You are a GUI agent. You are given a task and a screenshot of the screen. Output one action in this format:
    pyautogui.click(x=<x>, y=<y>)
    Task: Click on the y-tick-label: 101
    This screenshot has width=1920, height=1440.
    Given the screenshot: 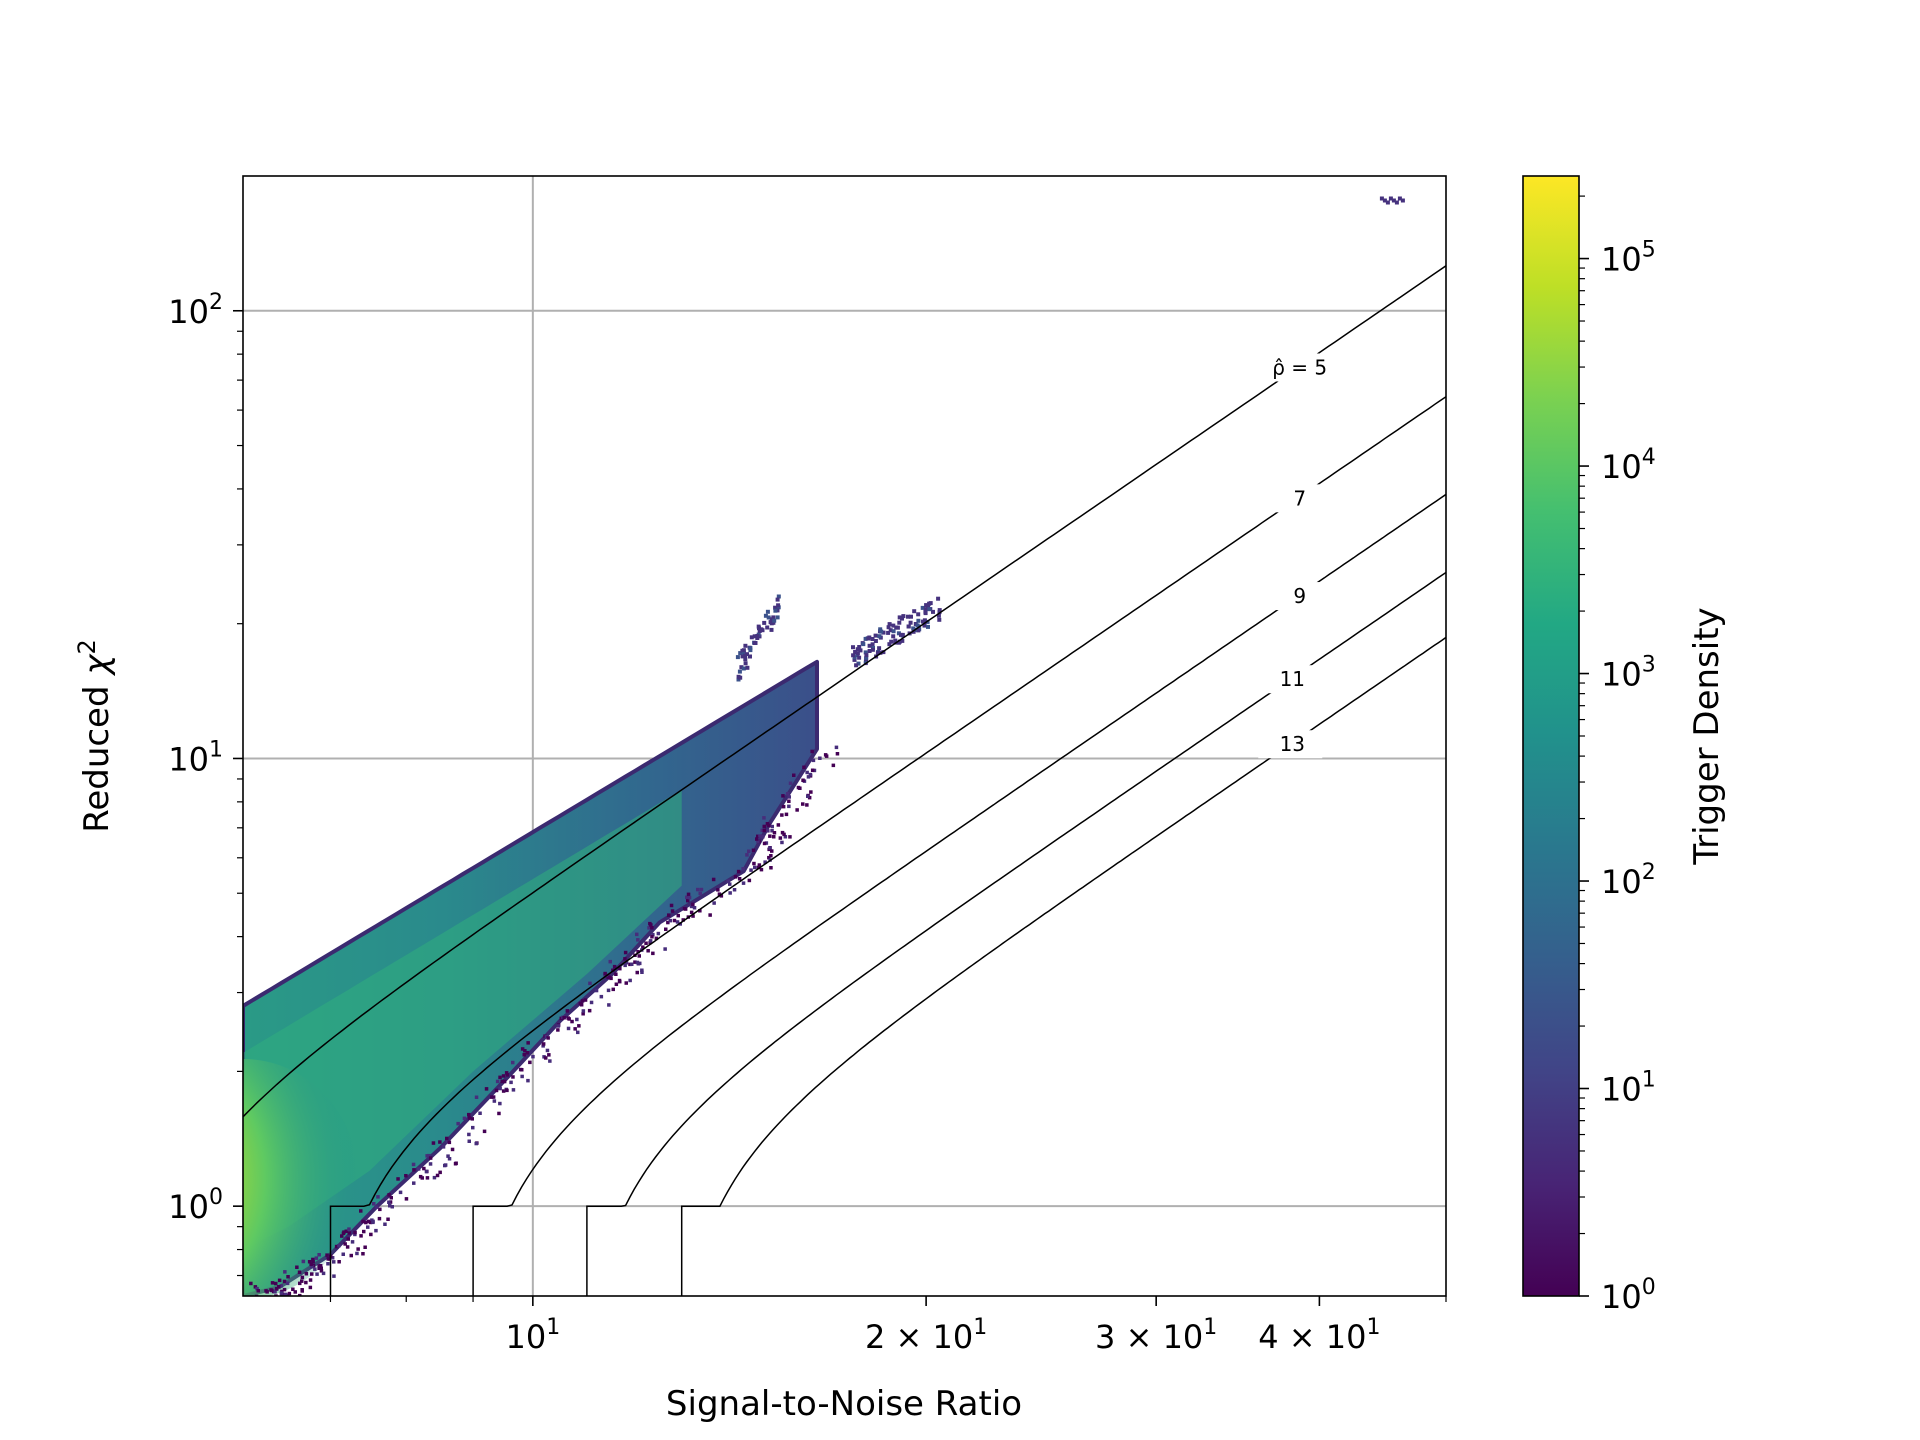 What is the action you would take?
    pyautogui.click(x=195, y=757)
    